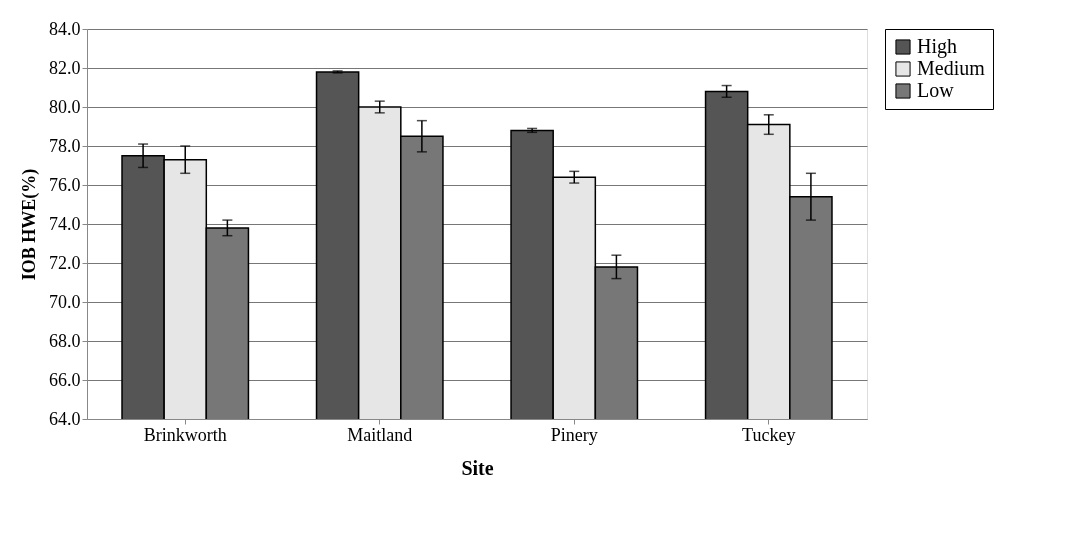 Image resolution: width=1074 pixels, height=558 pixels. What do you see at coordinates (185, 434) in the screenshot?
I see `x-tick-label: Brinkworth` at bounding box center [185, 434].